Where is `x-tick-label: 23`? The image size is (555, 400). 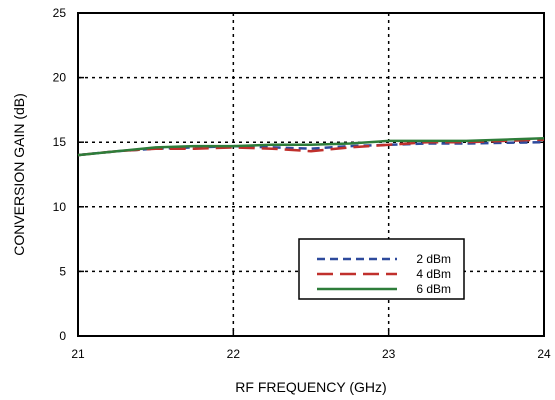
x-tick-label: 23 is located at coordinates (389, 354).